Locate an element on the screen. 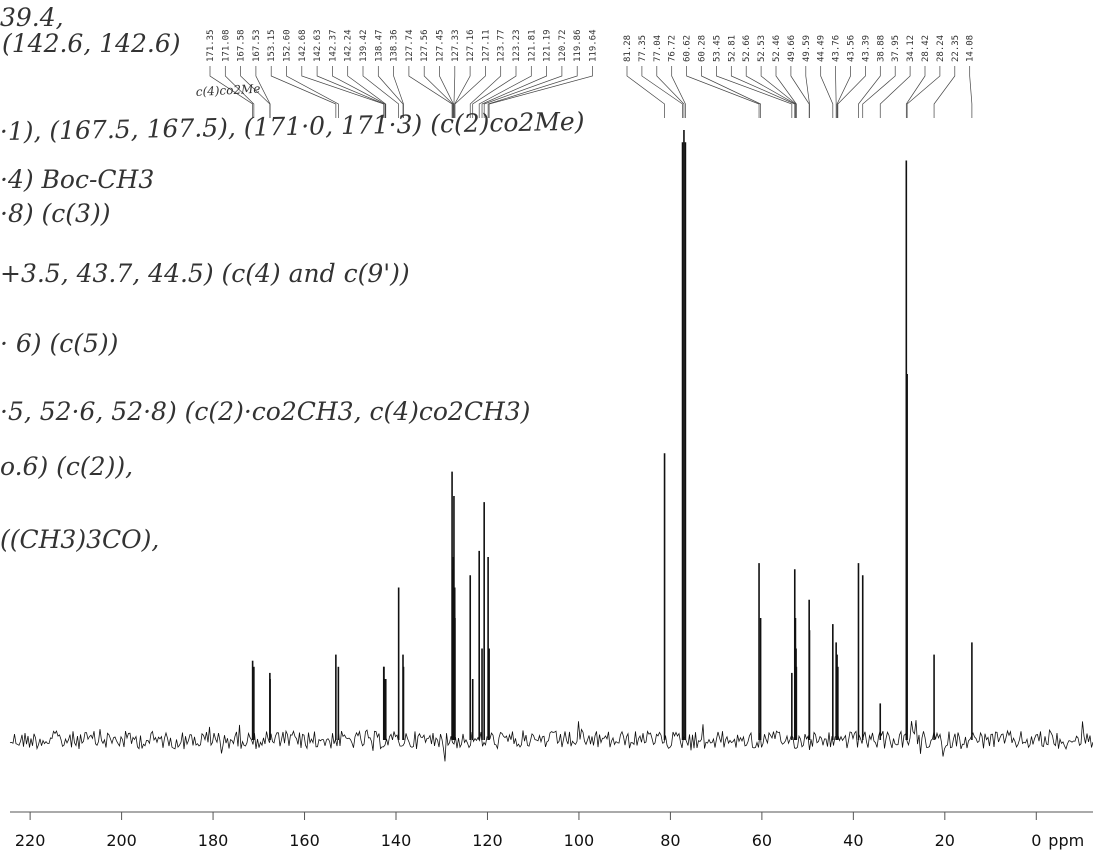  peak-label: 142.24 is located at coordinates (349, 45).